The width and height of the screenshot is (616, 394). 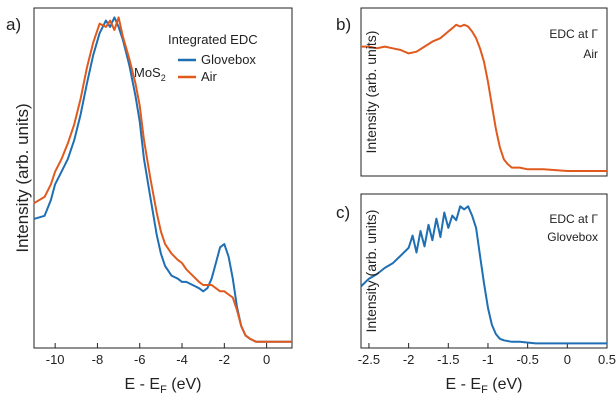 I want to click on material-label-sub: 2, so click(x=163, y=78).